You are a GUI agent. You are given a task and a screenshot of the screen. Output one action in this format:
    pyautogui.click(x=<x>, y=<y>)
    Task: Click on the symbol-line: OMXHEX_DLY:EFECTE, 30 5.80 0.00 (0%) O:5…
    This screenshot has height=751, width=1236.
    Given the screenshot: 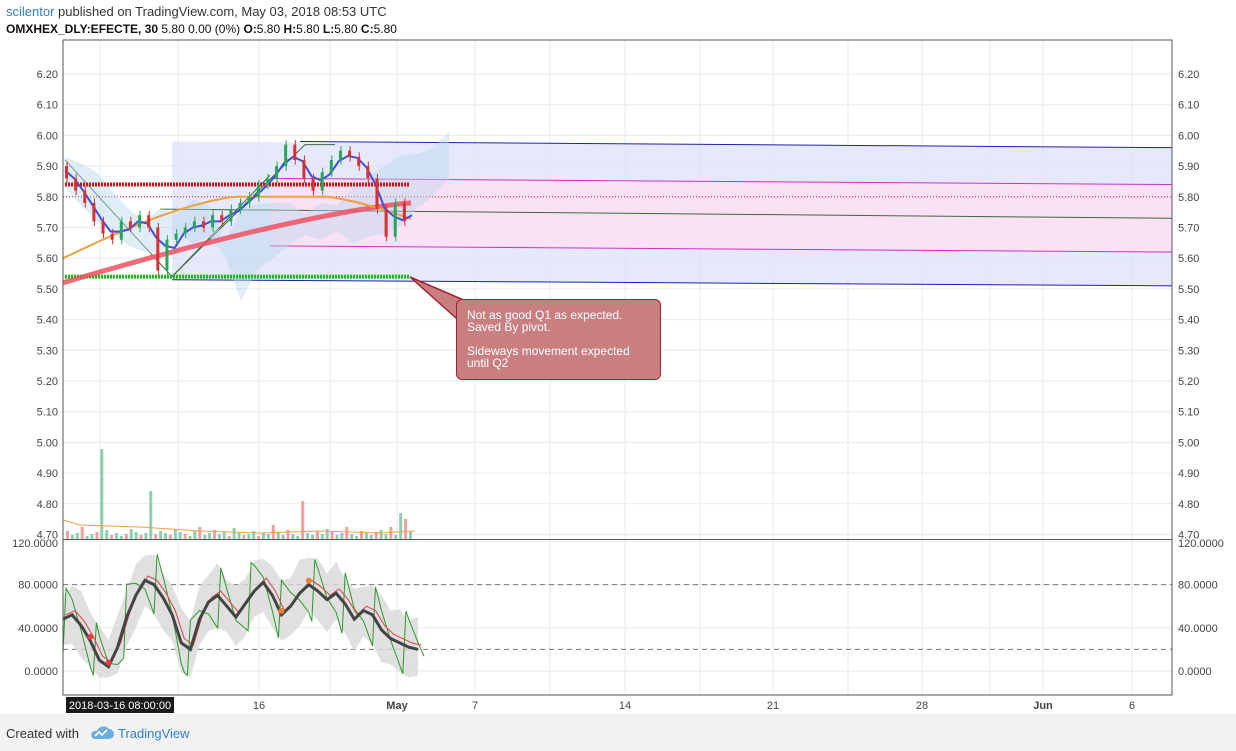 What is the action you would take?
    pyautogui.click(x=201, y=29)
    